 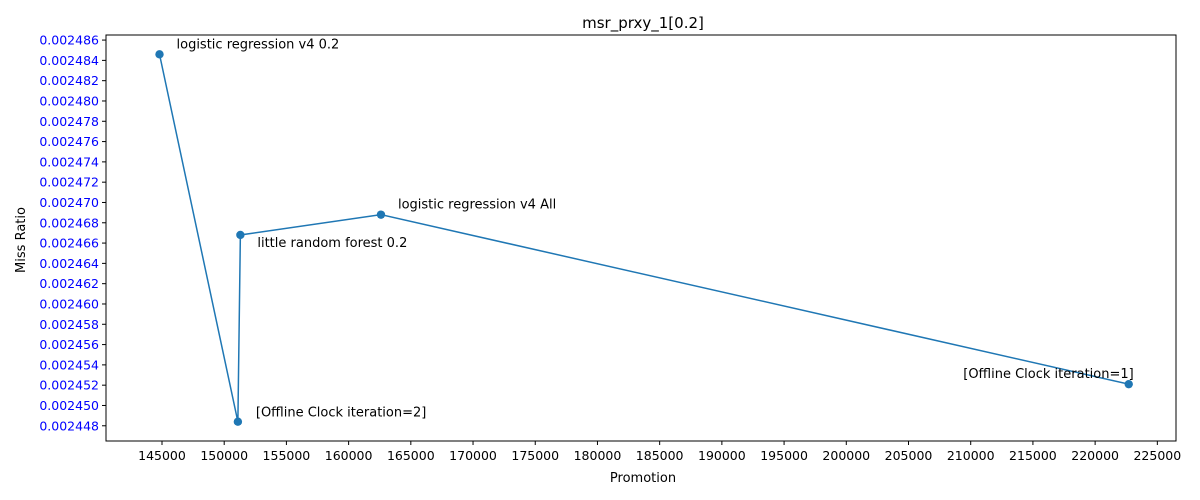 I want to click on x-tick-label: 160000, so click(x=349, y=455).